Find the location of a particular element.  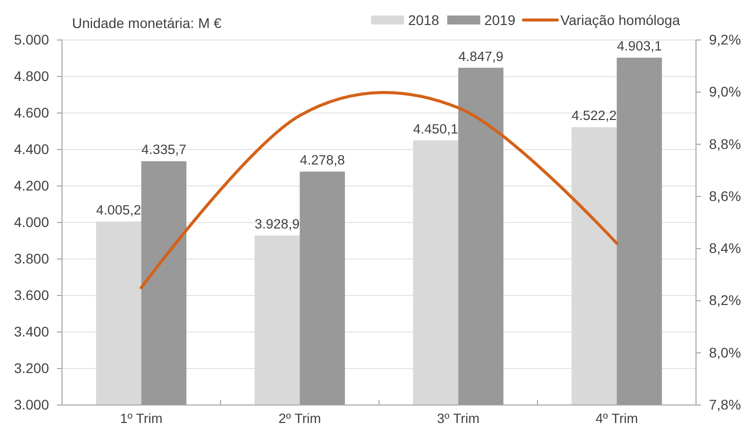

y2-tick-label: 8,8% is located at coordinates (725, 144).